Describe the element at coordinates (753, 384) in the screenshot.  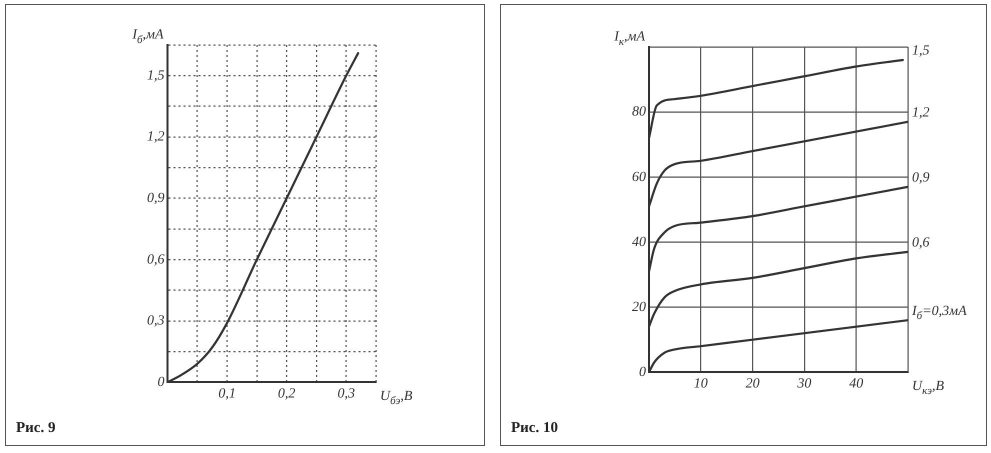
I see `x-tick-label: 20` at that location.